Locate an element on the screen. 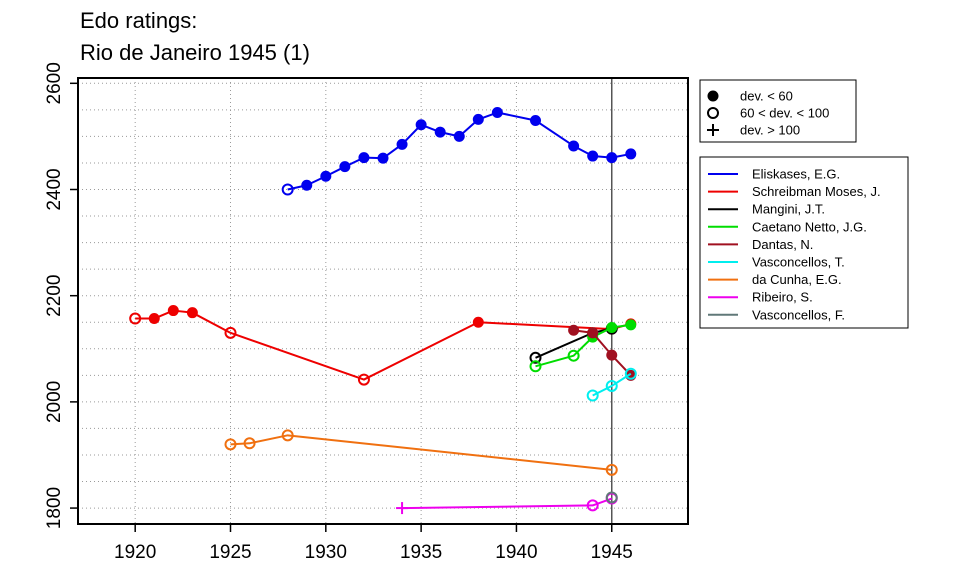 The image size is (960, 576). x-tick-label: 1935 is located at coordinates (421, 552).